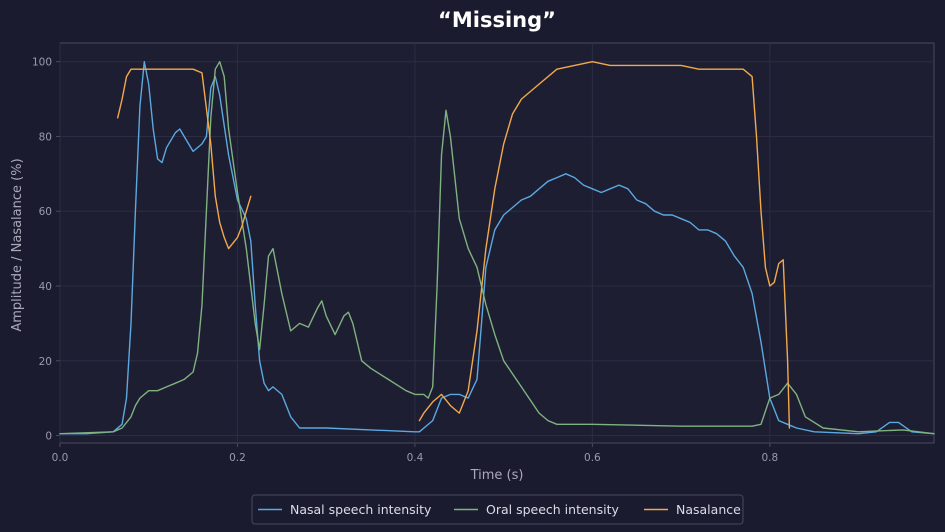 Image resolution: width=945 pixels, height=532 pixels. What do you see at coordinates (592, 458) in the screenshot?
I see `x-tick-label-3: 0.6` at bounding box center [592, 458].